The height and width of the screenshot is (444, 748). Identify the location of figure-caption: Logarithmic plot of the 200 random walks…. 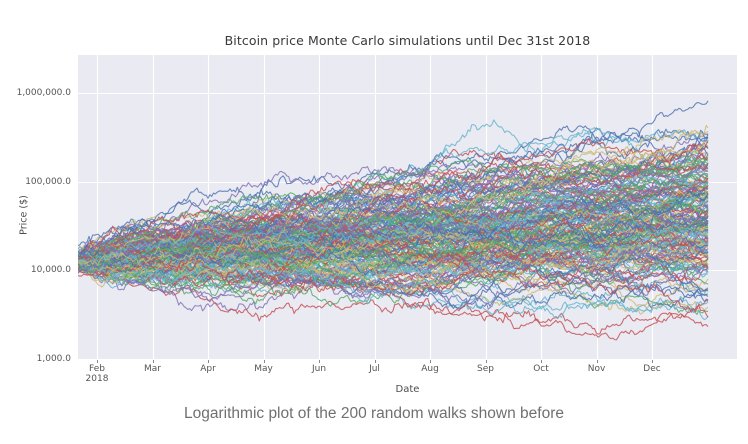
(374, 413).